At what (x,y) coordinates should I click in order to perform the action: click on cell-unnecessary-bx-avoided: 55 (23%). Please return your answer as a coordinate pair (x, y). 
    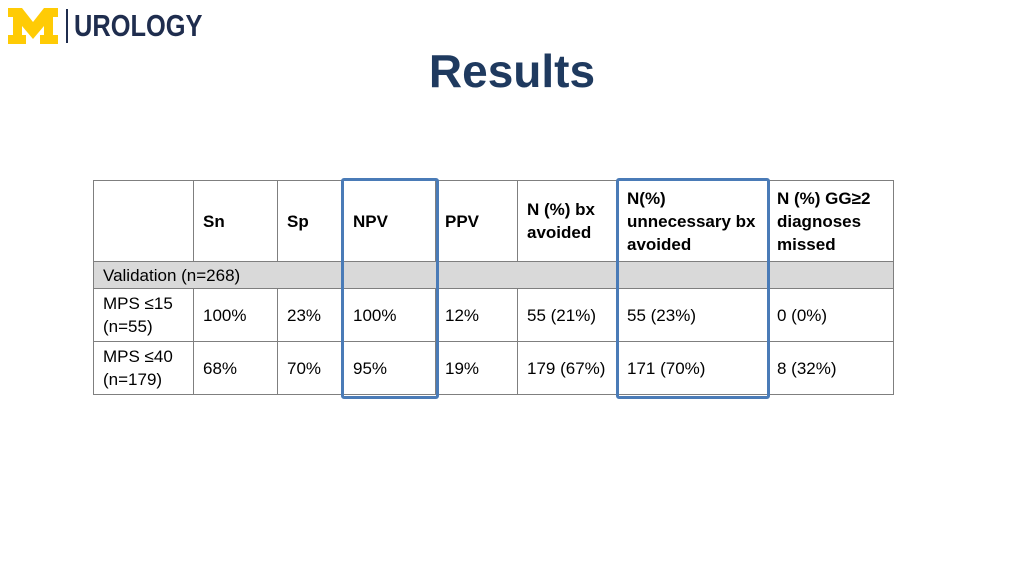
    Looking at the image, I should click on (692, 315).